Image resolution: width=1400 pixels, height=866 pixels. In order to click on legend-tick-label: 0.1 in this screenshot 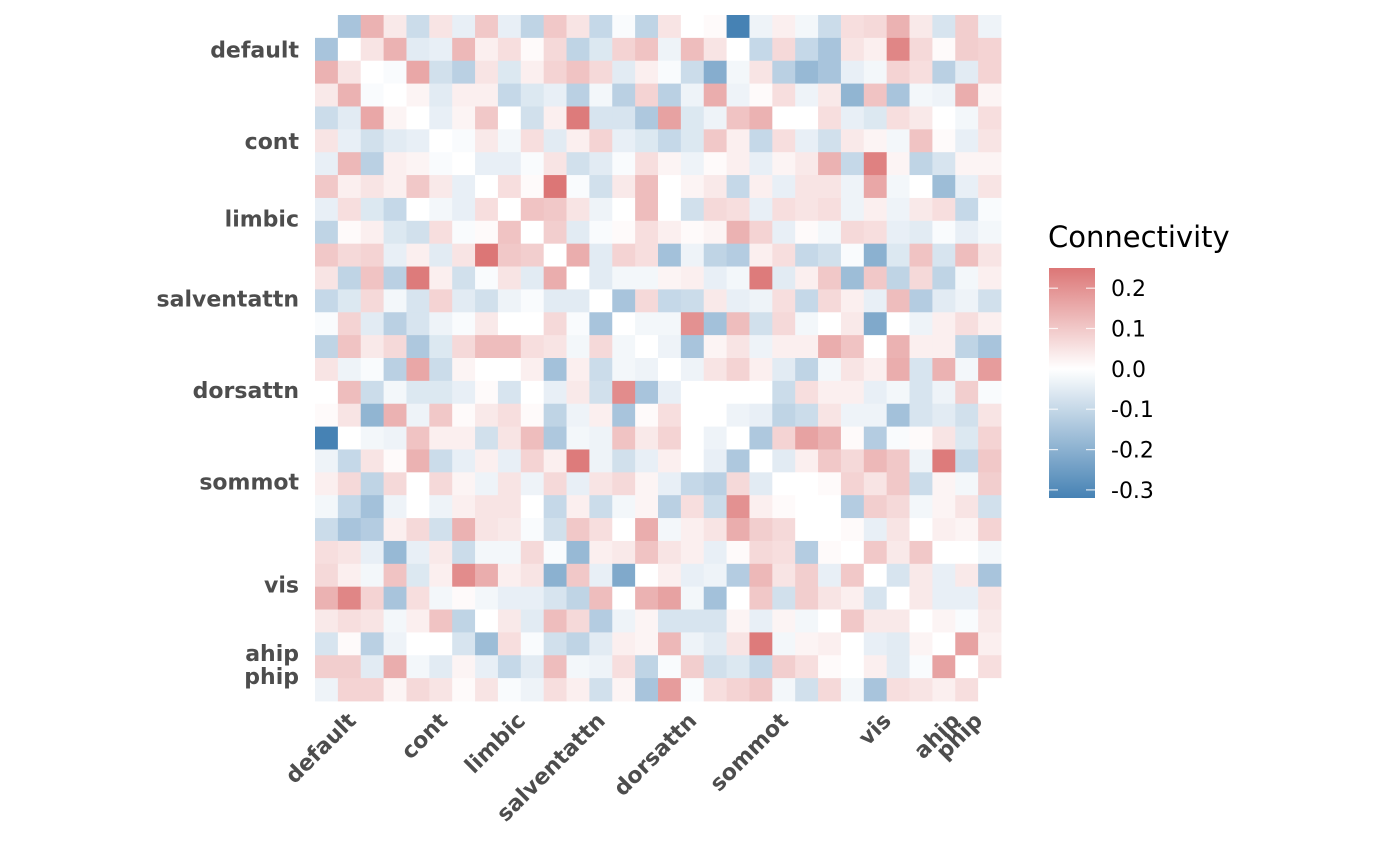, I will do `click(1128, 330)`.